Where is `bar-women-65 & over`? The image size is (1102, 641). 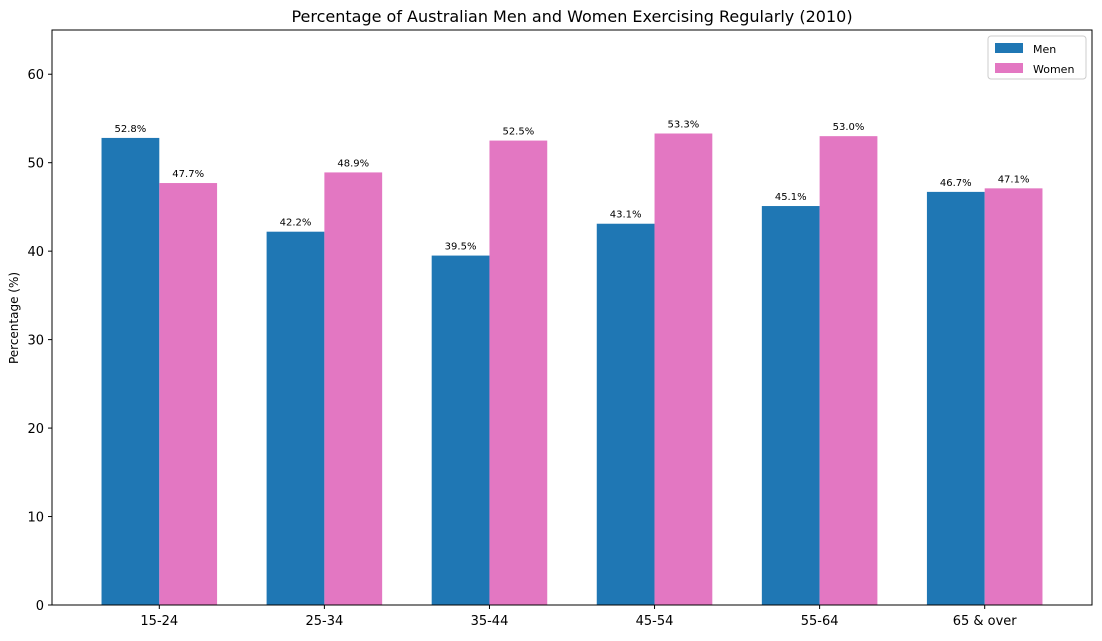 bar-women-65 & over is located at coordinates (1013, 396).